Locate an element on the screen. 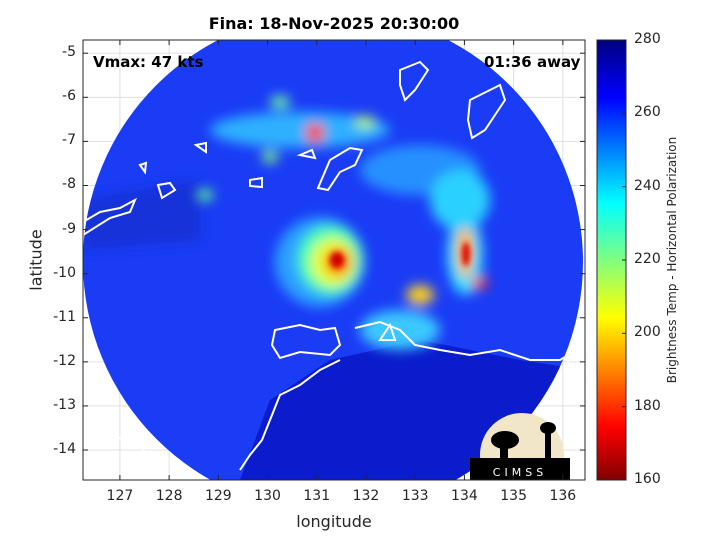  colorbar is located at coordinates (611, 260).